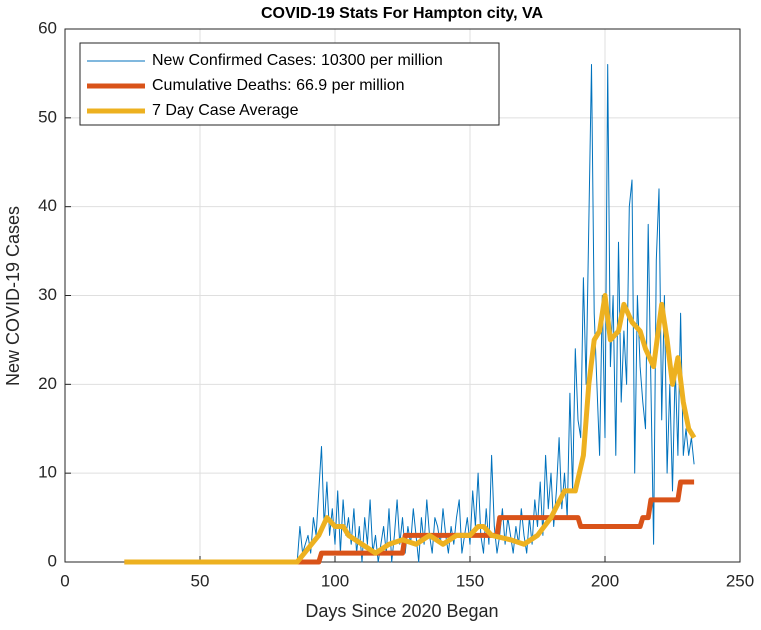 This screenshot has width=761, height=630. I want to click on x-tick-label: 250, so click(740, 580).